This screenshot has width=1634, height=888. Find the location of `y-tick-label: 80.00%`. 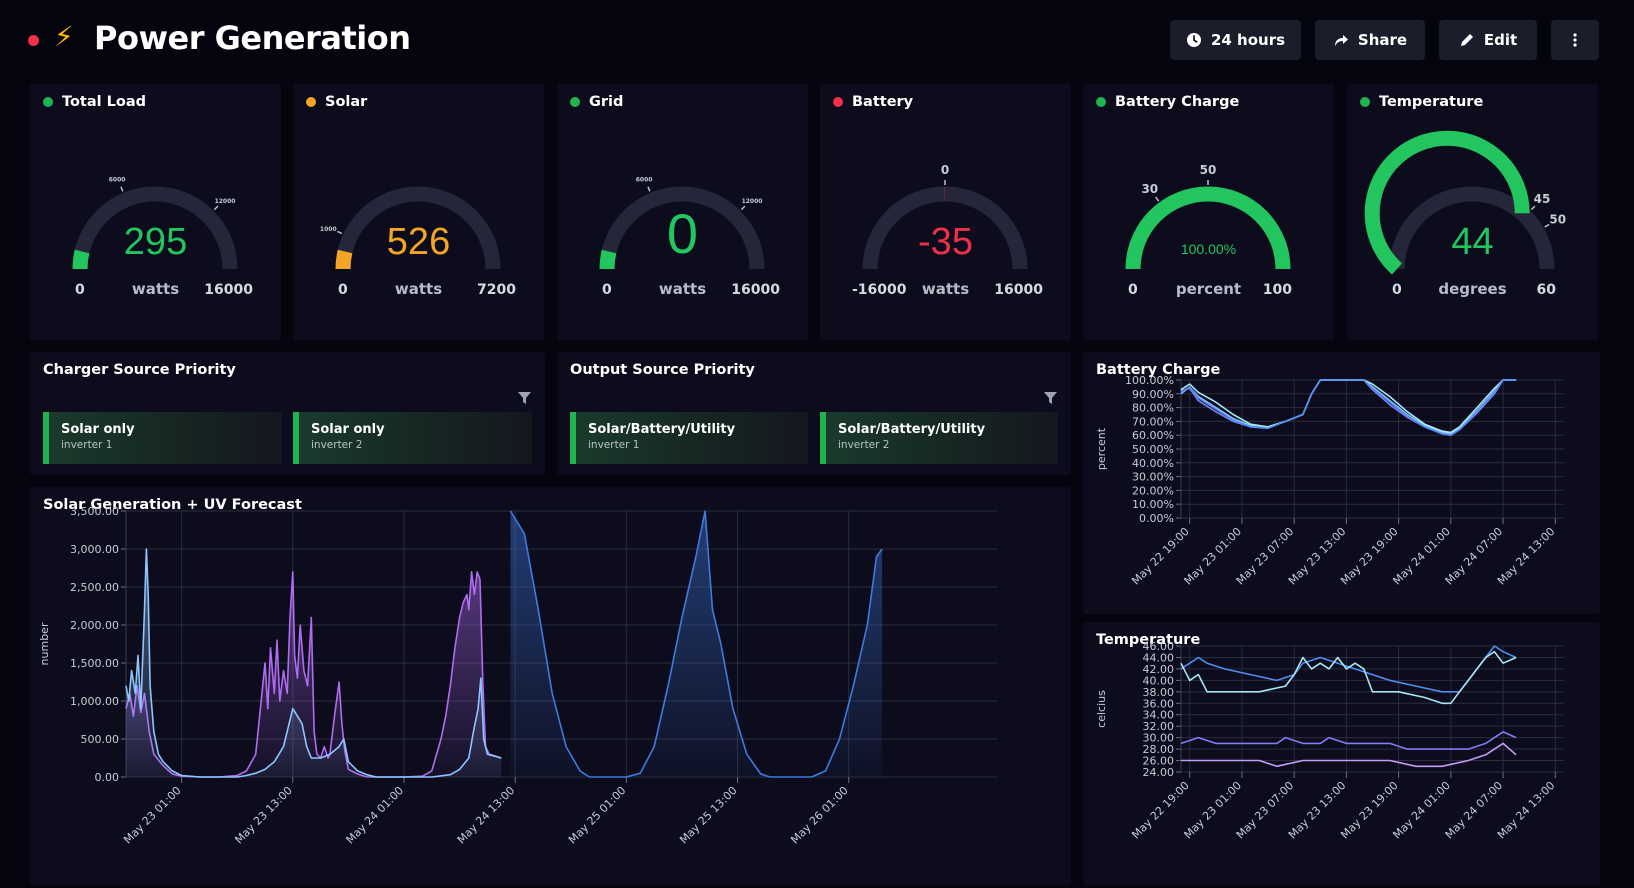

y-tick-label: 80.00% is located at coordinates (1153, 408).